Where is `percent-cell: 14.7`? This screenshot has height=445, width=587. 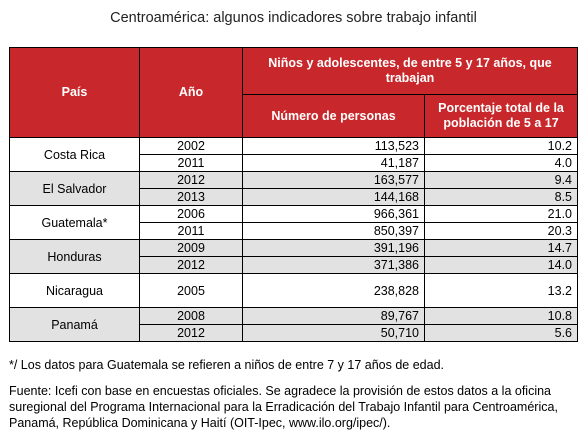
percent-cell: 14.7 is located at coordinates (501, 248).